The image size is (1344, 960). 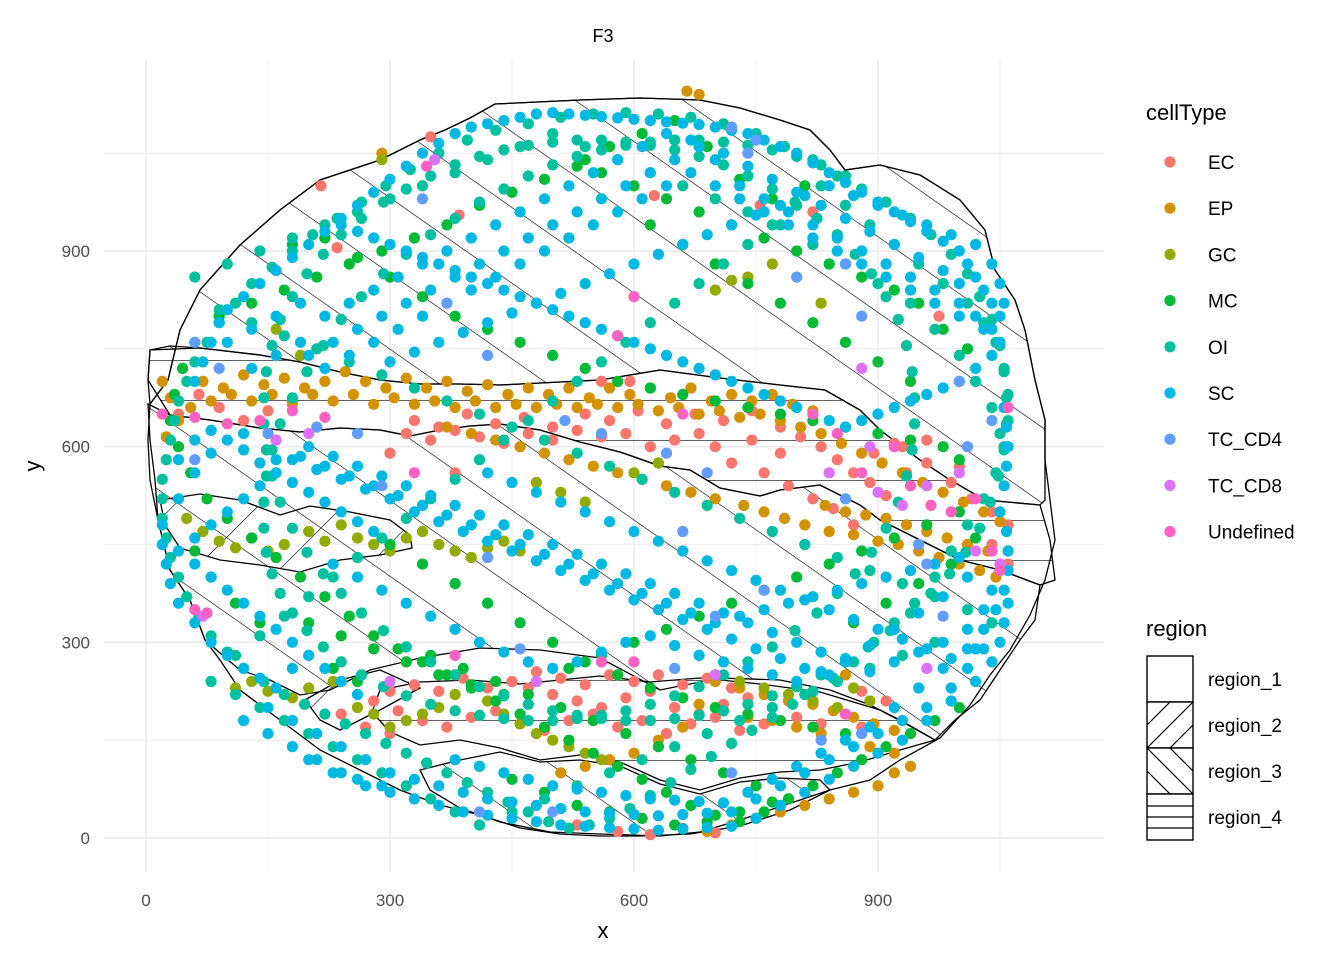 What do you see at coordinates (1158, 782) in the screenshot?
I see `legend-hatch` at bounding box center [1158, 782].